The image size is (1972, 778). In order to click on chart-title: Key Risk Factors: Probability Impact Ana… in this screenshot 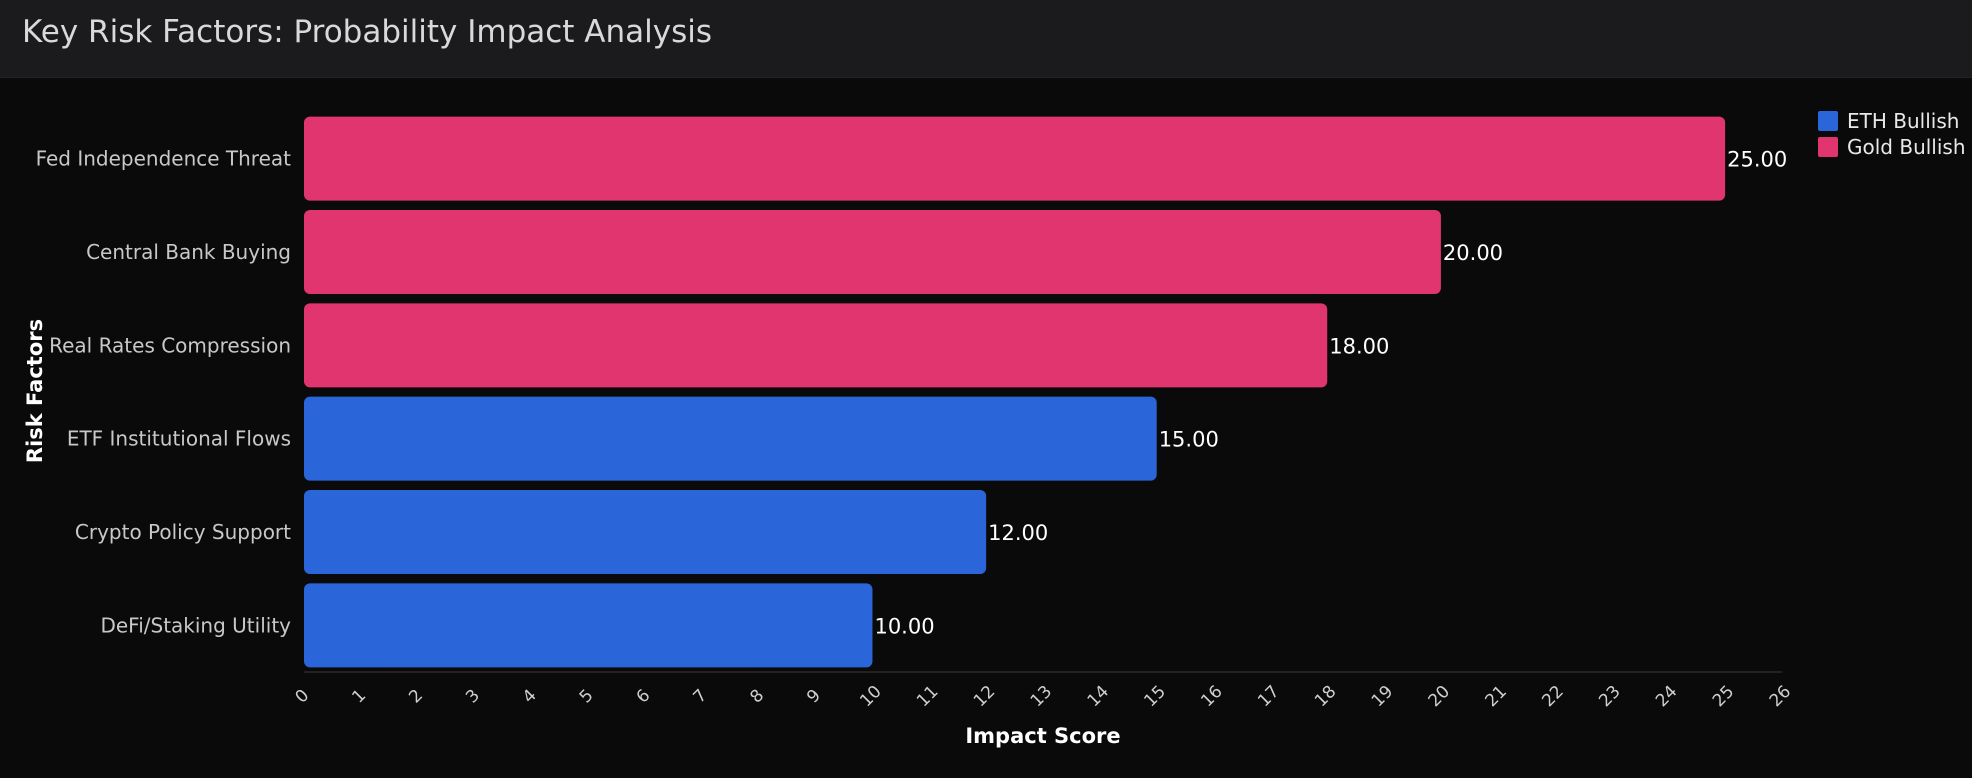, I will do `click(367, 32)`.